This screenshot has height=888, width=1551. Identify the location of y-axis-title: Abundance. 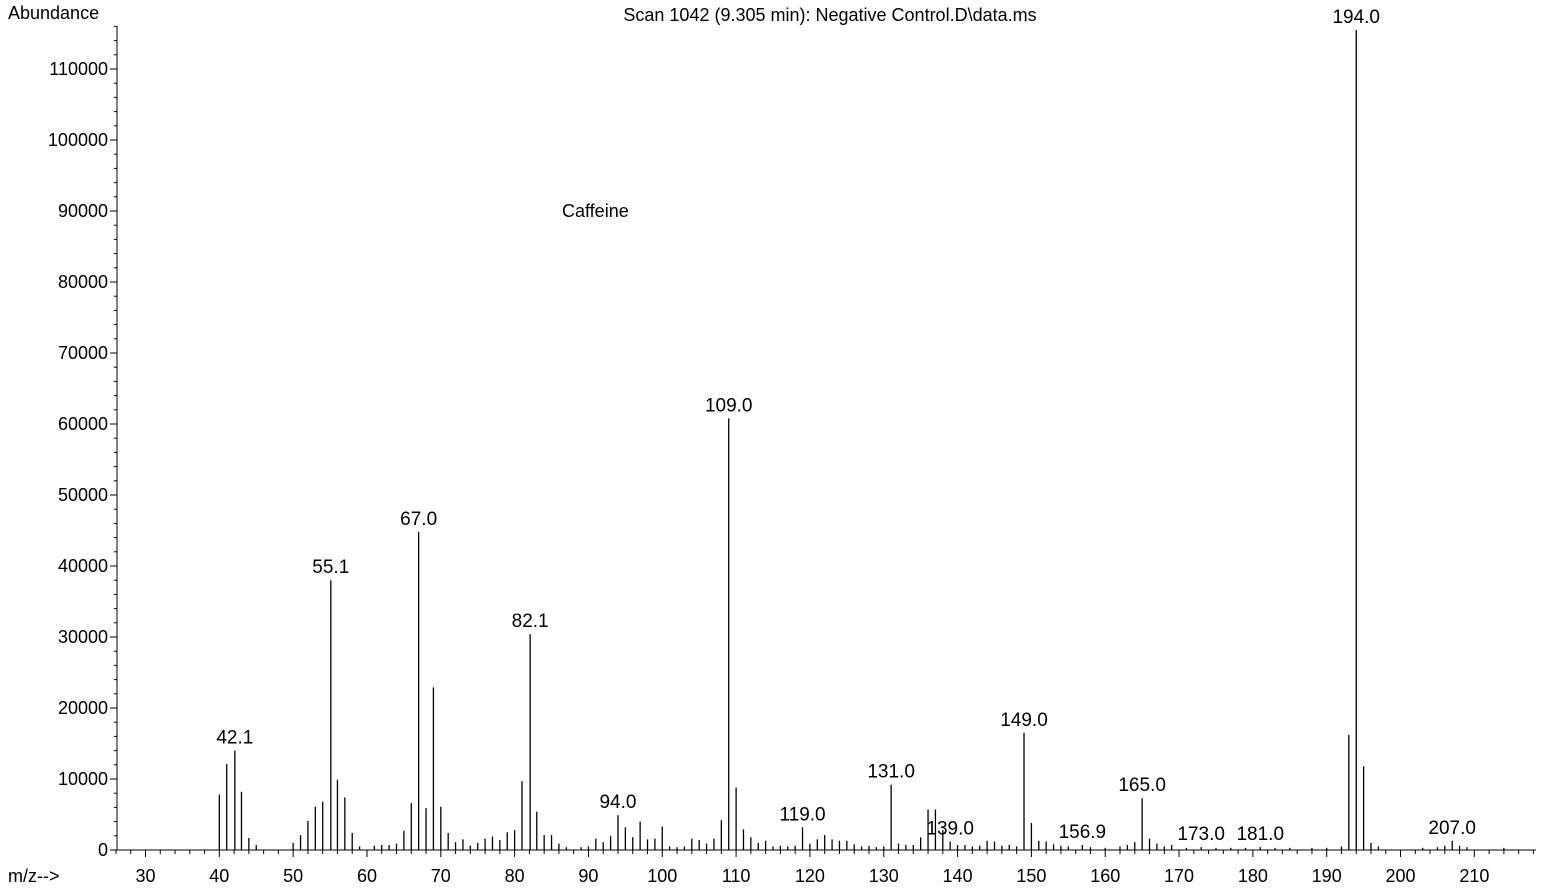
(53, 13).